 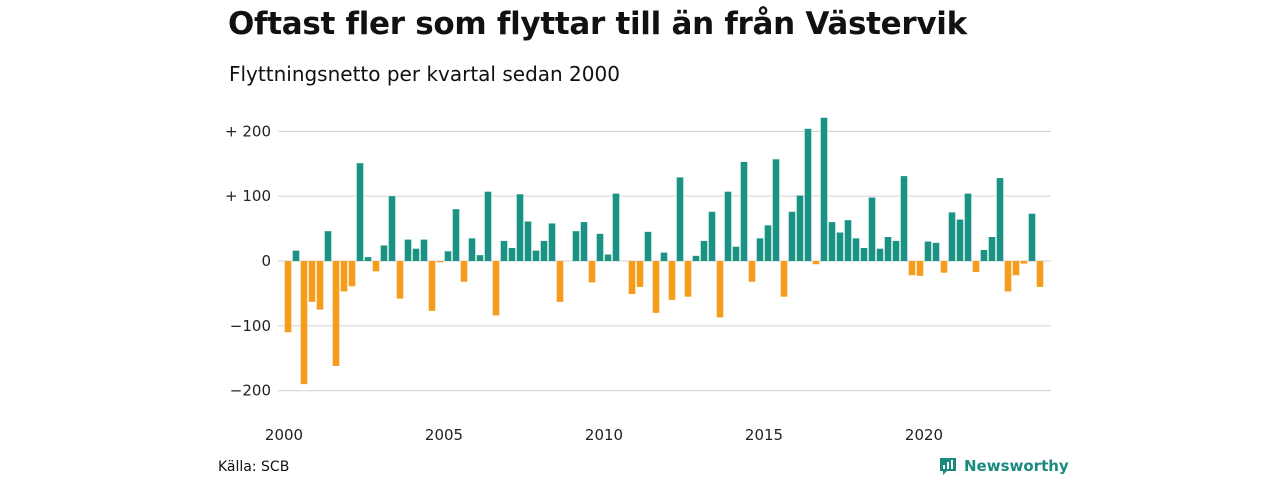 What do you see at coordinates (480, 258) in the screenshot?
I see `bar-2006K1` at bounding box center [480, 258].